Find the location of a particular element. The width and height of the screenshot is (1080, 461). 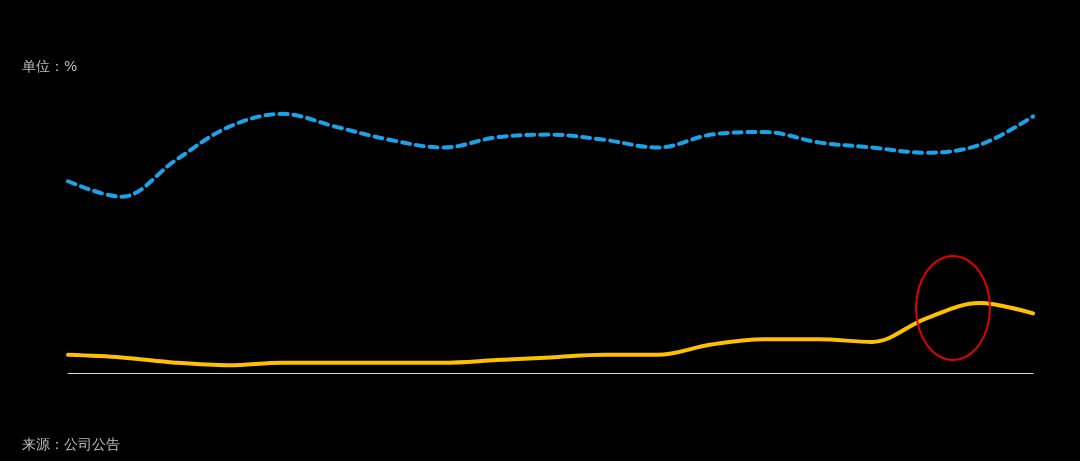

y-axis-title: 单位：% is located at coordinates (50, 67).